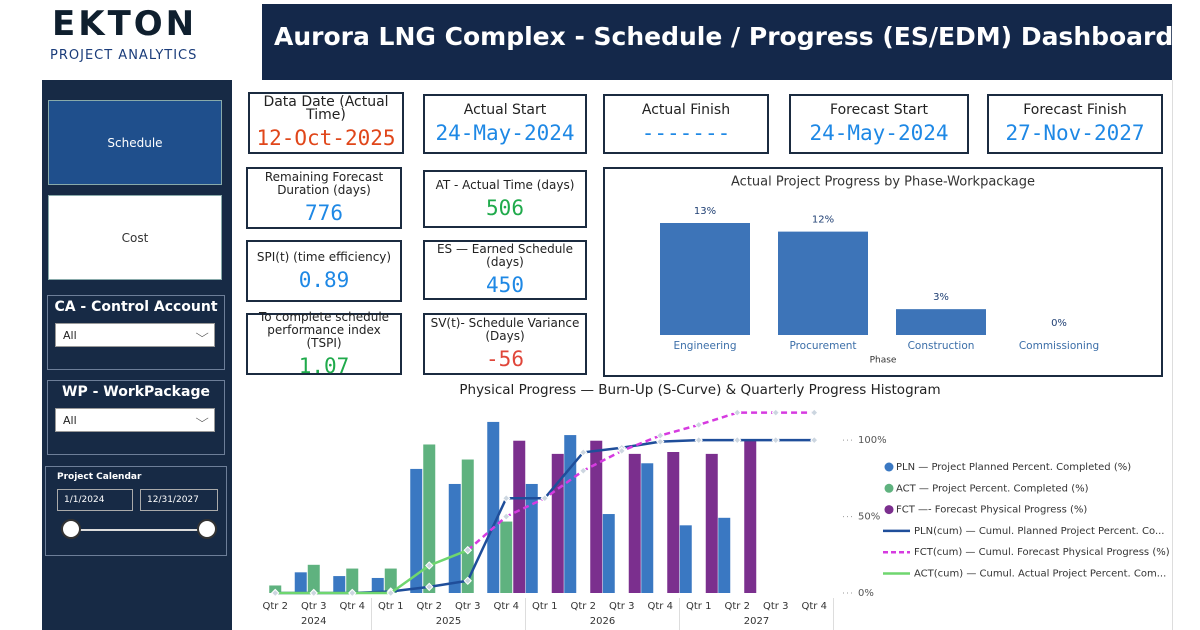  Describe the element at coordinates (1059, 346) in the screenshot. I see `x-tick-label: Commissioning` at that location.